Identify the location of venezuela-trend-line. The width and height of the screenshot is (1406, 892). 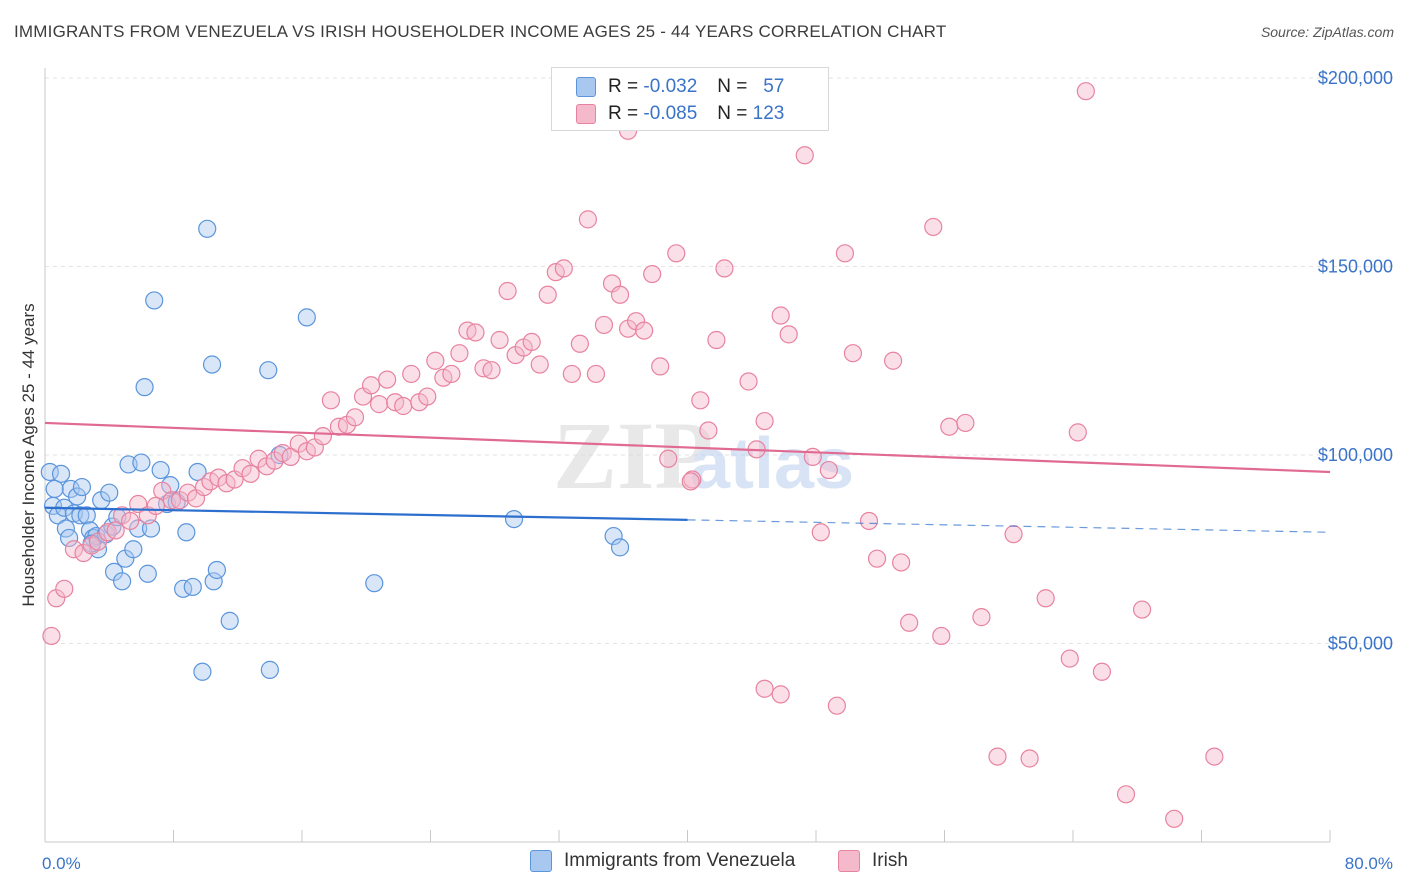
(366, 513).